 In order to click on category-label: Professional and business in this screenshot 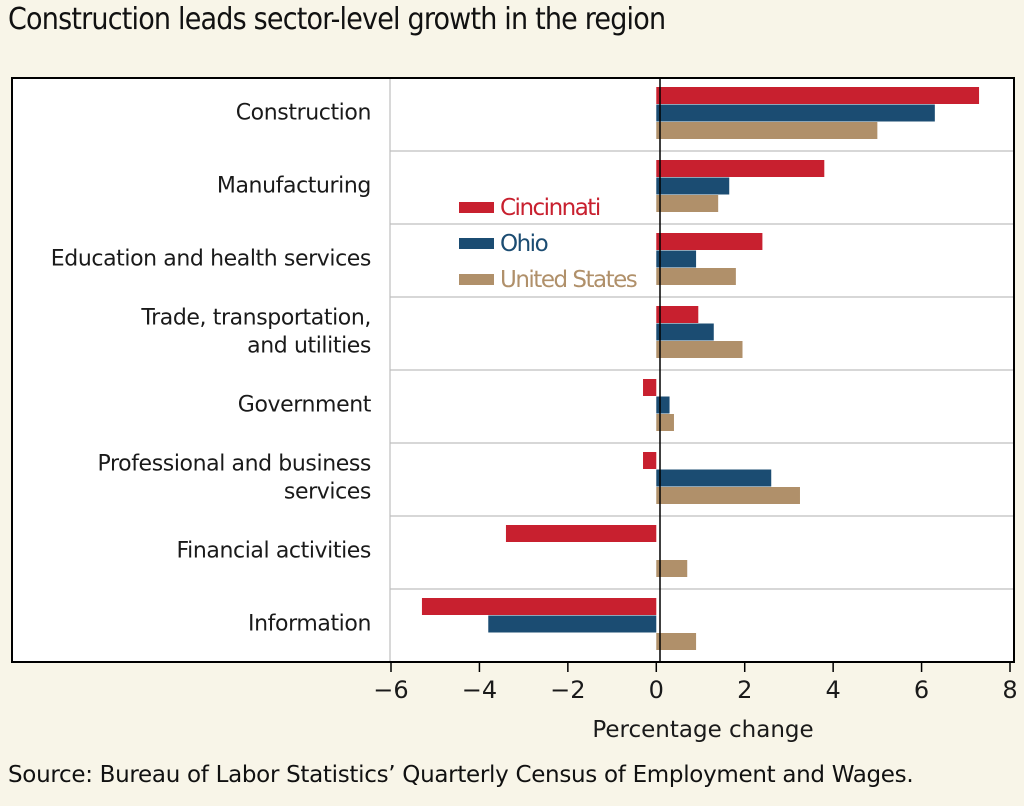, I will do `click(234, 464)`.